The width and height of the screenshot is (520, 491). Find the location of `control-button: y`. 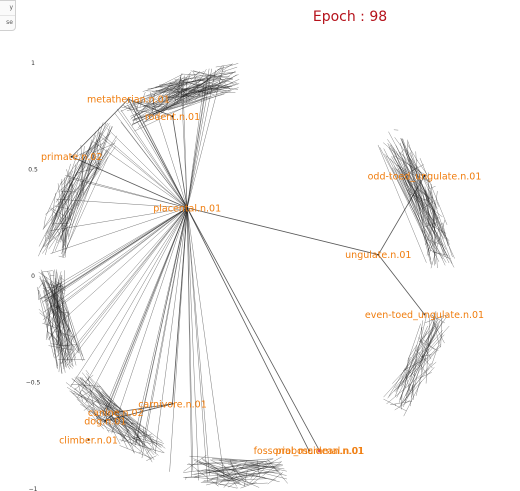

control-button: y is located at coordinates (7, 8).